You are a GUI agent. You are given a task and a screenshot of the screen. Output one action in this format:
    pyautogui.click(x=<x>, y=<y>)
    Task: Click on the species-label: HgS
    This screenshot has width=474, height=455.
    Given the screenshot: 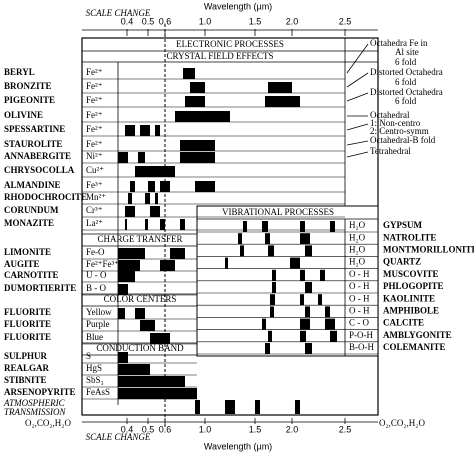 What is the action you would take?
    pyautogui.click(x=94, y=368)
    